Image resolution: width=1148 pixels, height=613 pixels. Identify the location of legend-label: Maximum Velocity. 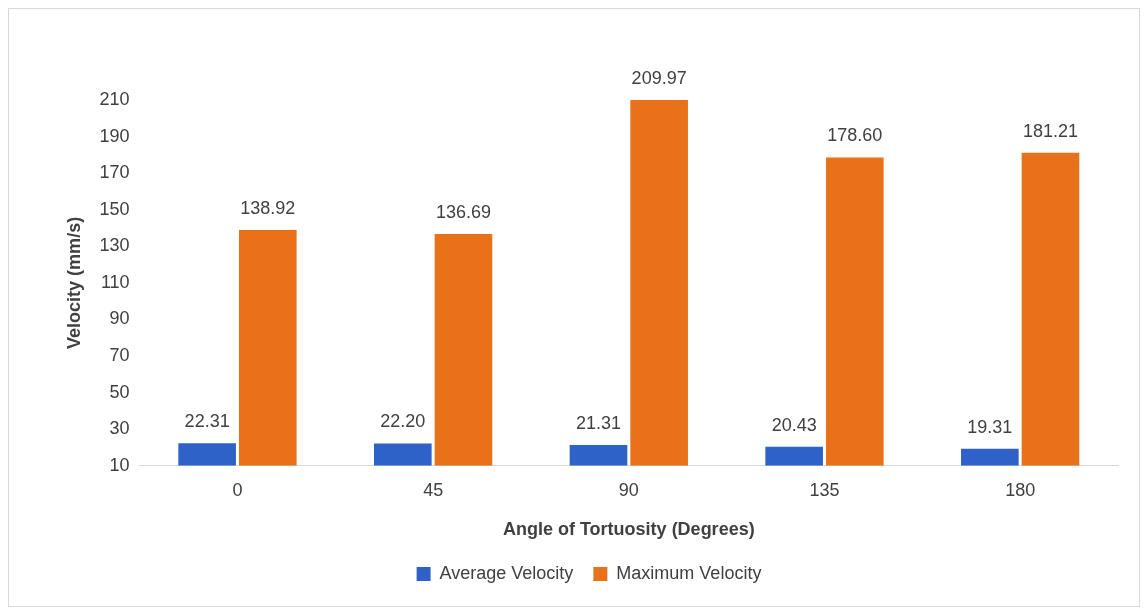
(689, 572).